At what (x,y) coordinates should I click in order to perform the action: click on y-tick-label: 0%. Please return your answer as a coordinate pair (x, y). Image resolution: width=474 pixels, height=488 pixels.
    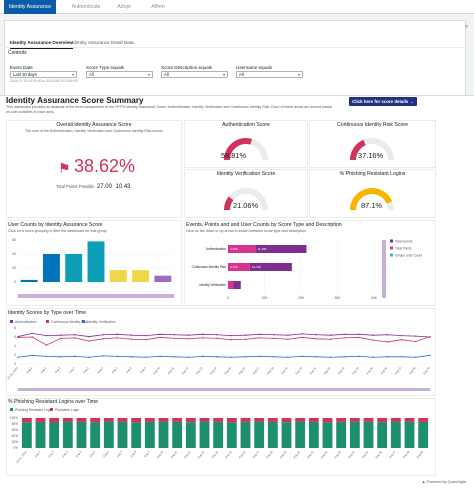
    Looking at the image, I should click on (15, 448).